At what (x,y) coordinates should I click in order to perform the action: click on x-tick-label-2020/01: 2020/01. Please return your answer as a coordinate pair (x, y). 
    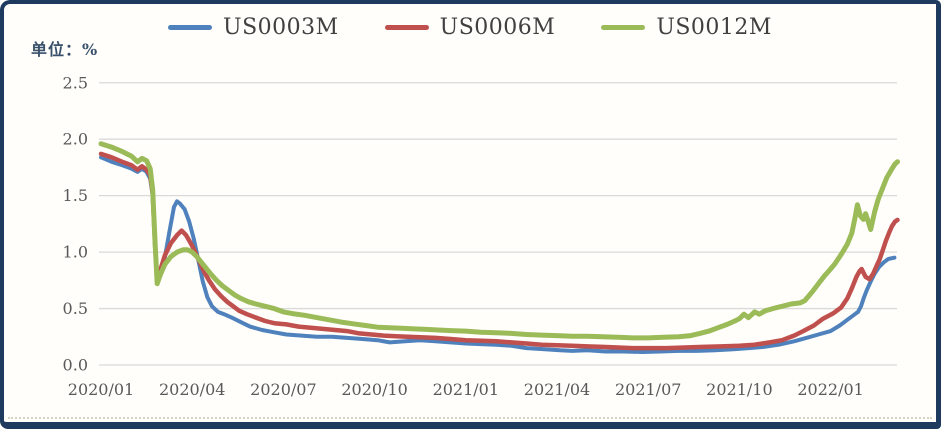
    Looking at the image, I should click on (101, 389).